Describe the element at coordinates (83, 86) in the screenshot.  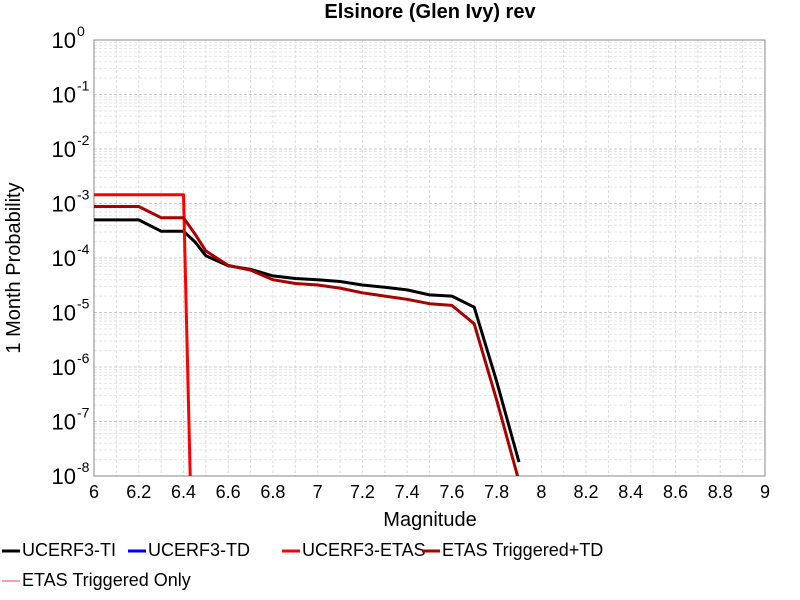
I see `y-tick-exponent: -1` at that location.